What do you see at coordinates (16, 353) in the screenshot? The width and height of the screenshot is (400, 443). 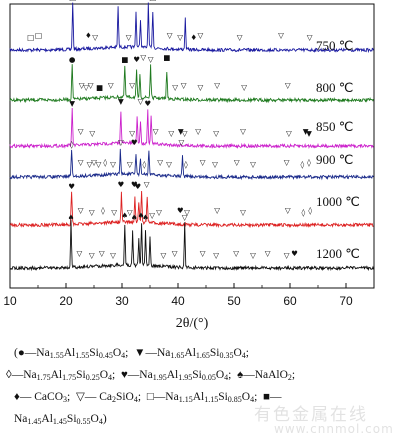 I see `legend-paren-open: (` at bounding box center [16, 353].